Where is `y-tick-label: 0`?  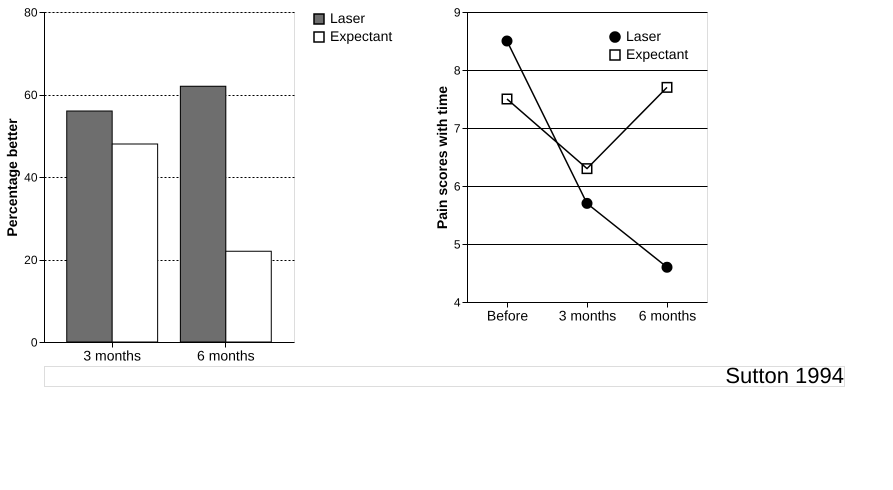 y-tick-label: 0 is located at coordinates (34, 343).